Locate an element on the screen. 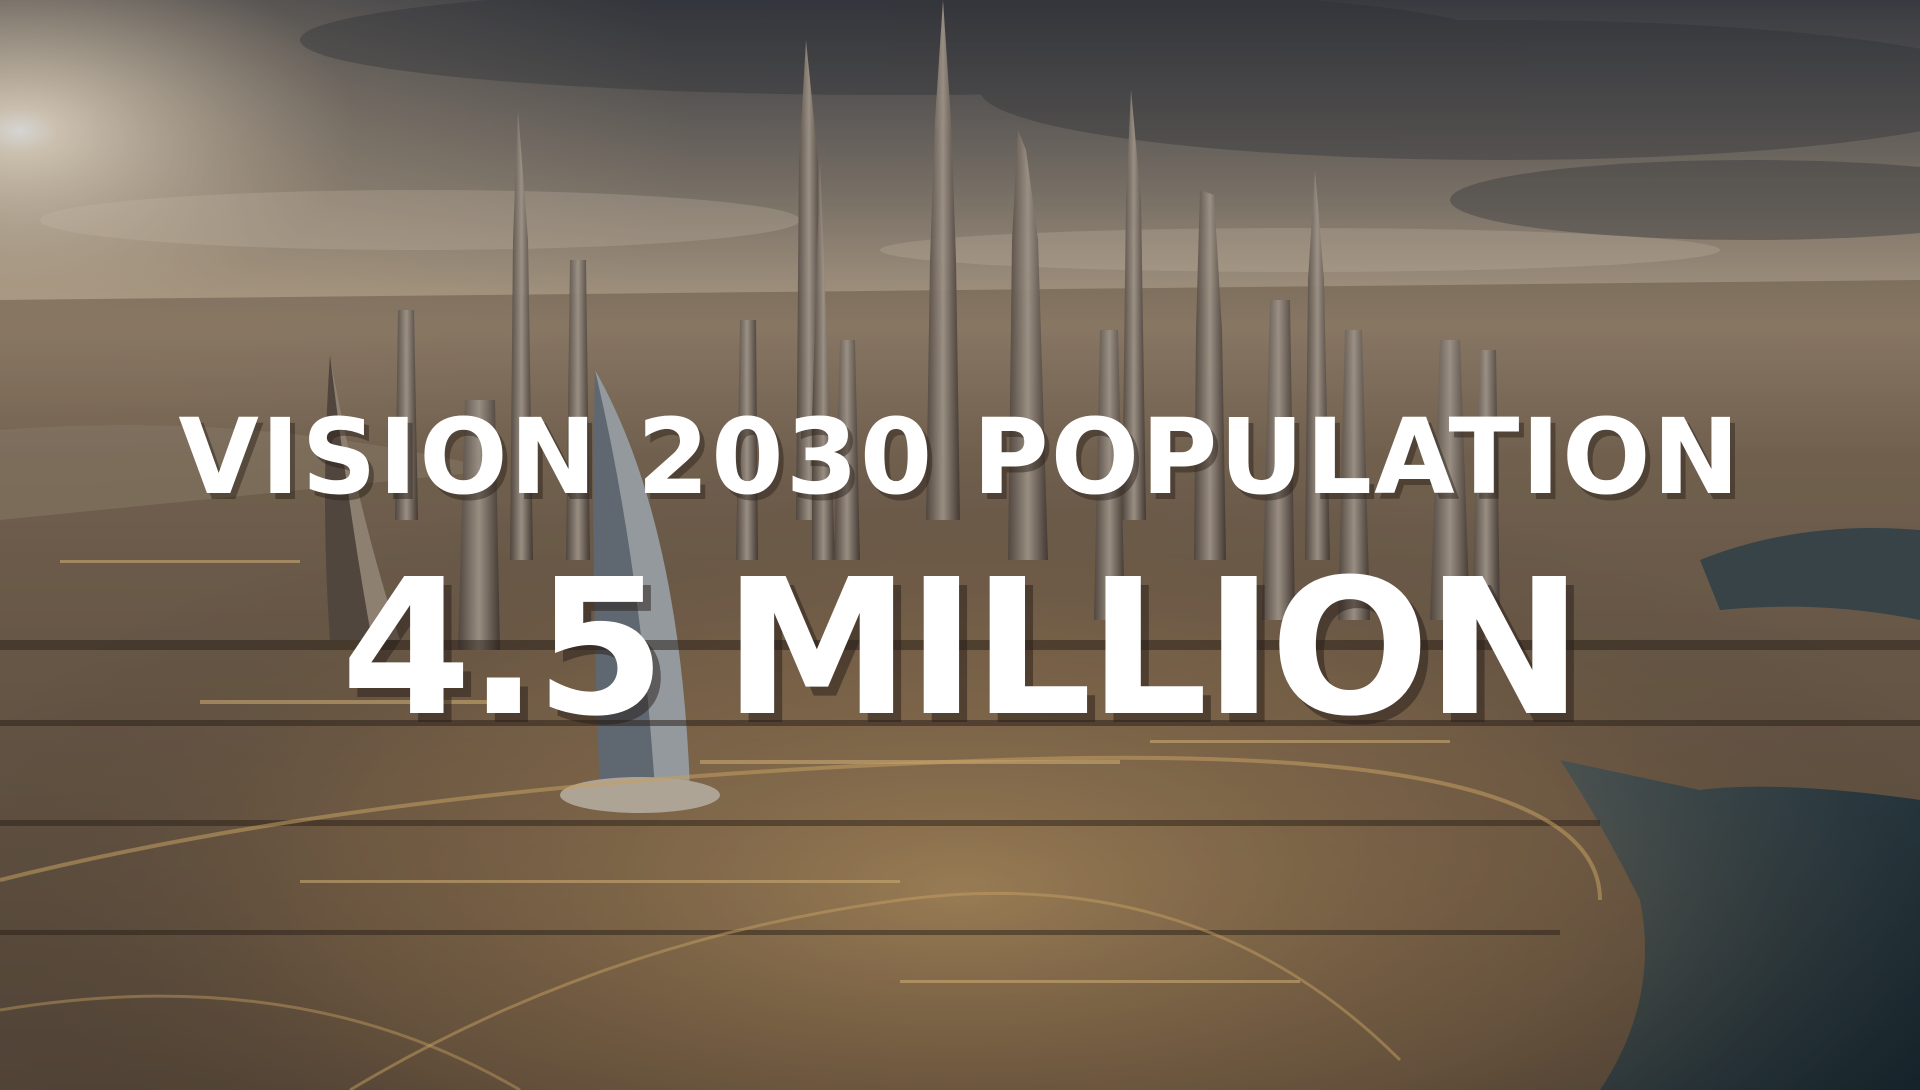 This screenshot has height=1090, width=1920. population-figure: 4.5 MILLION is located at coordinates (961, 648).